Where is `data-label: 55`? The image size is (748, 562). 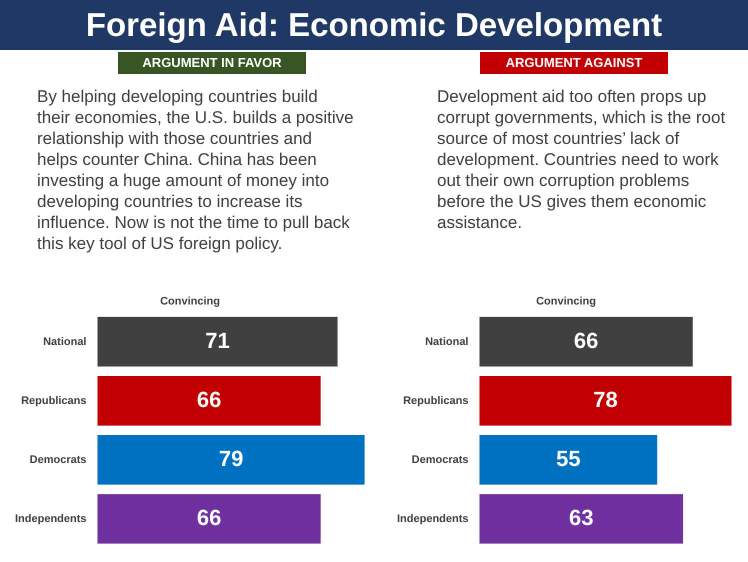 data-label: 55 is located at coordinates (568, 458).